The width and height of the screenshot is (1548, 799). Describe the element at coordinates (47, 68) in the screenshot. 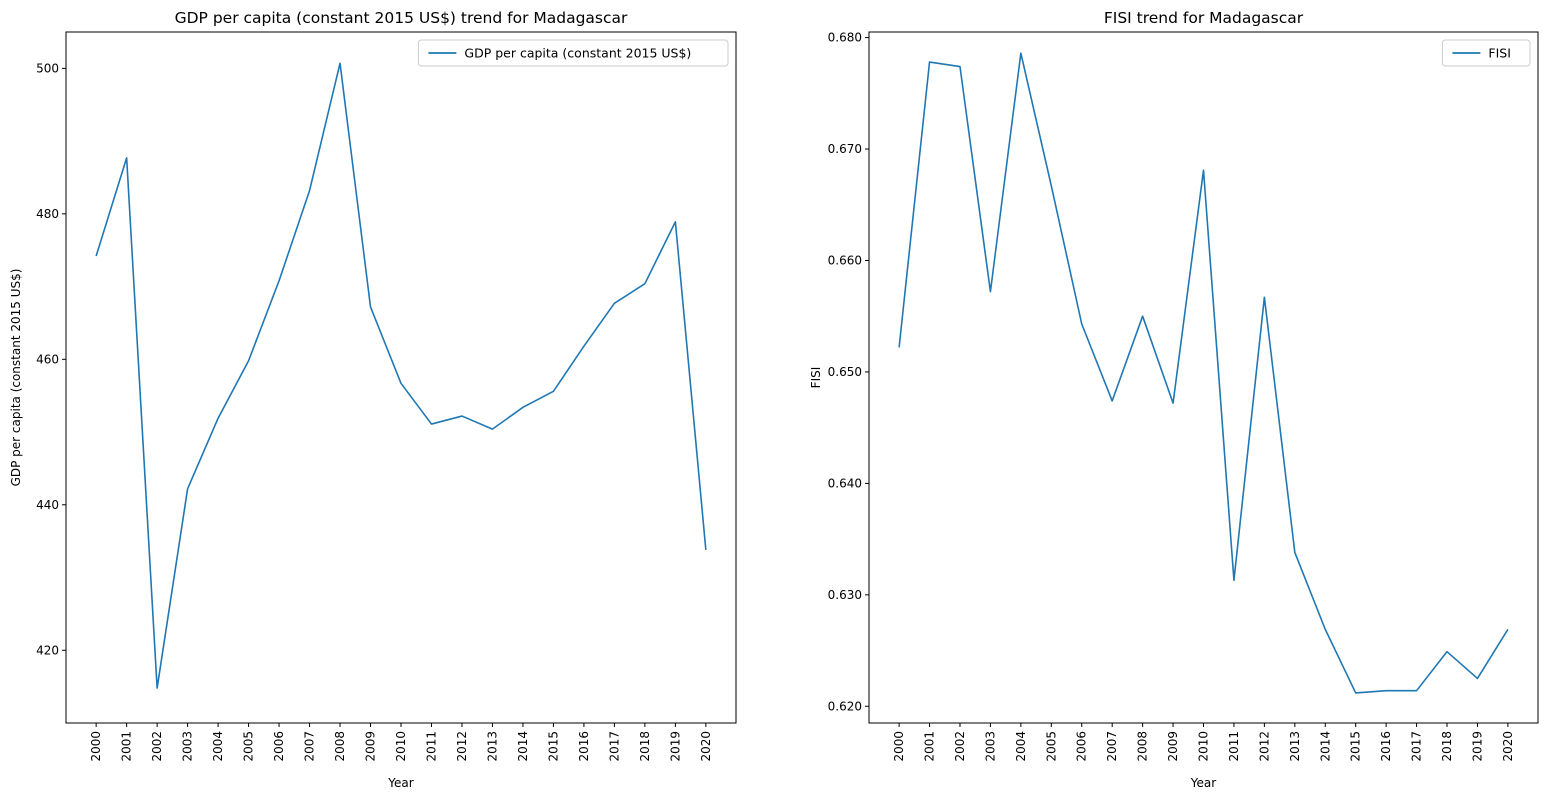

I see `y-tick-label: 500` at that location.